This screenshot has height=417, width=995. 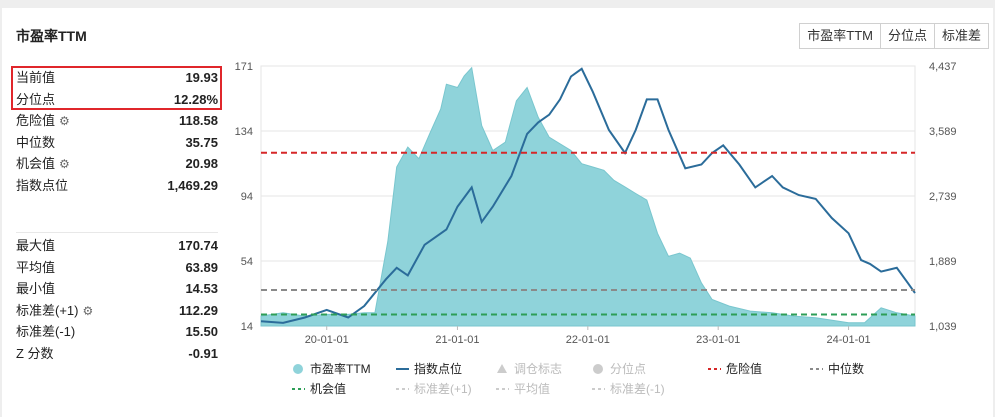 I want to click on x-tick-label: 21-01-01, so click(x=457, y=340).